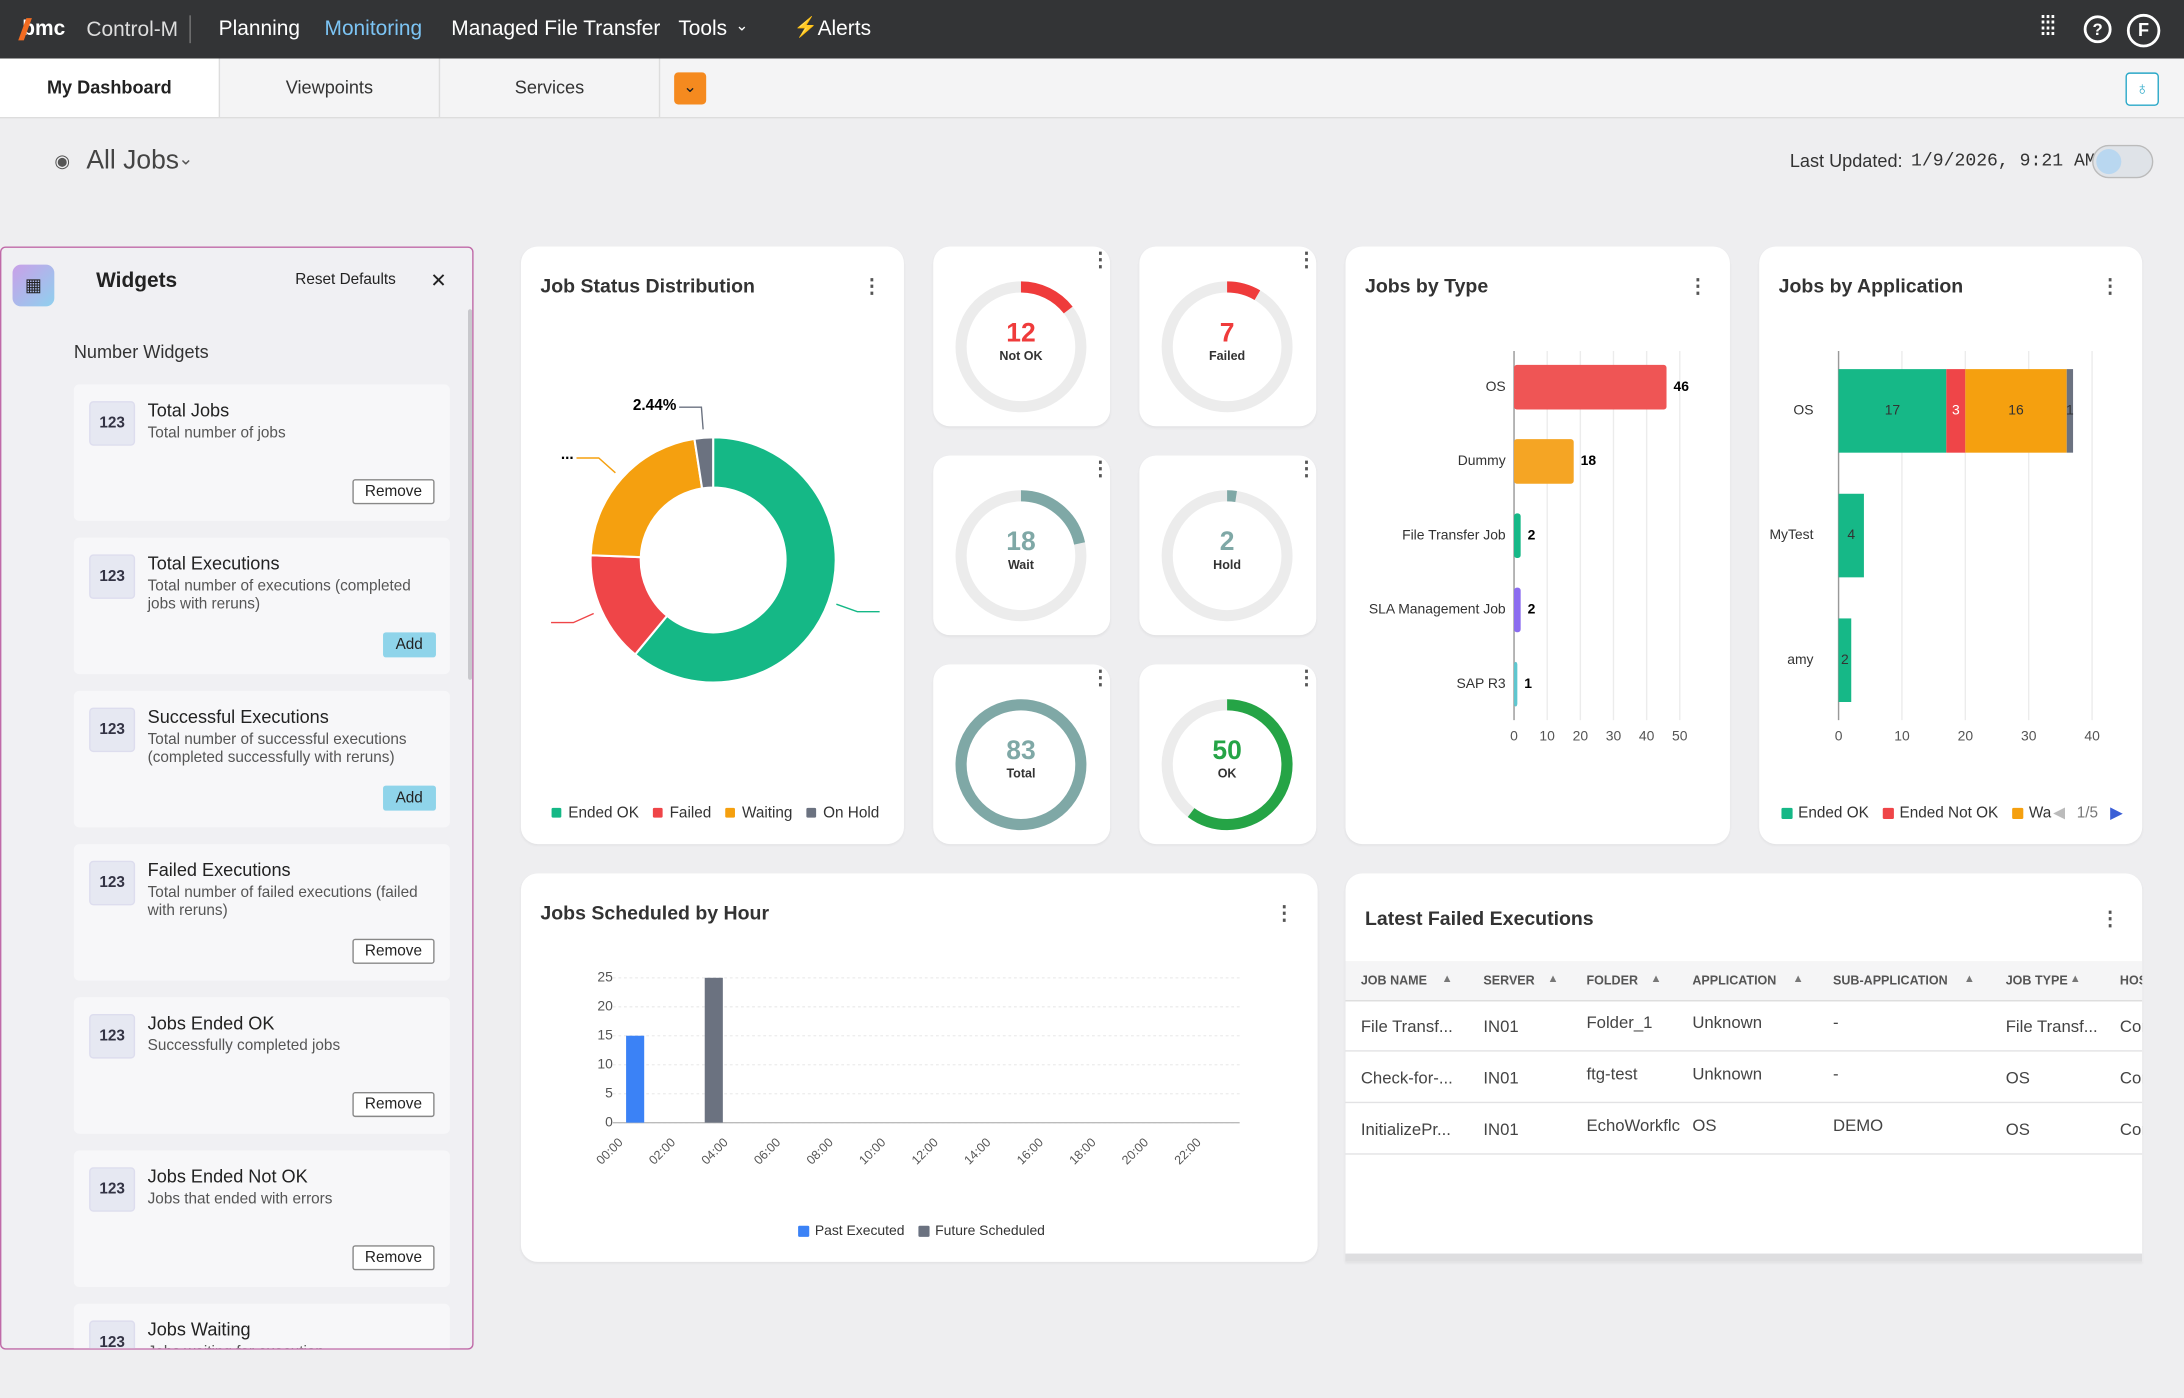 The height and width of the screenshot is (1398, 2184). What do you see at coordinates (1020, 774) in the screenshot?
I see `gauge-label: Total` at bounding box center [1020, 774].